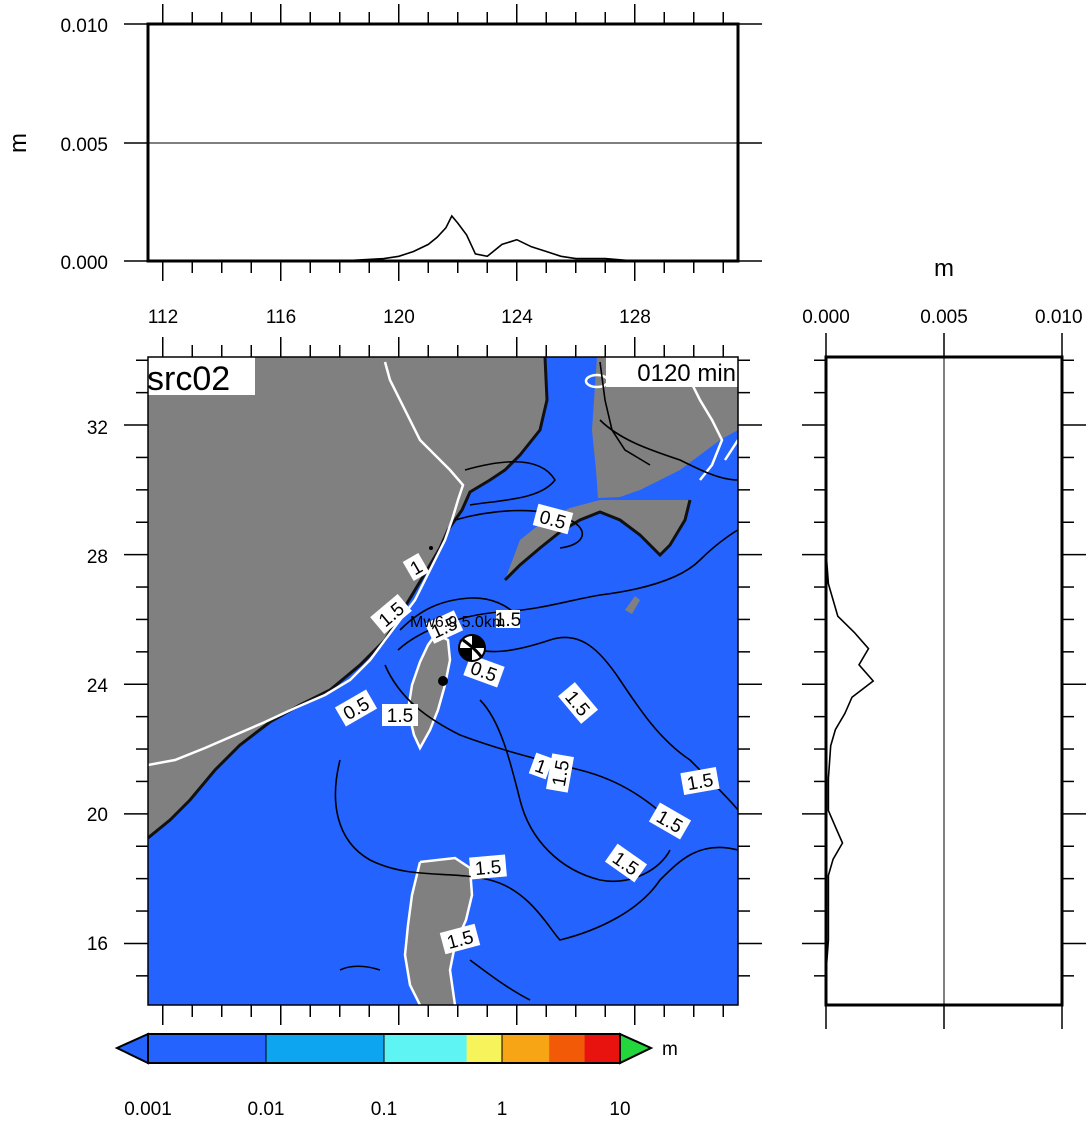 The width and height of the screenshot is (1088, 1123). Describe the element at coordinates (443, 237) in the screenshot. I see `top-profile-series` at that location.